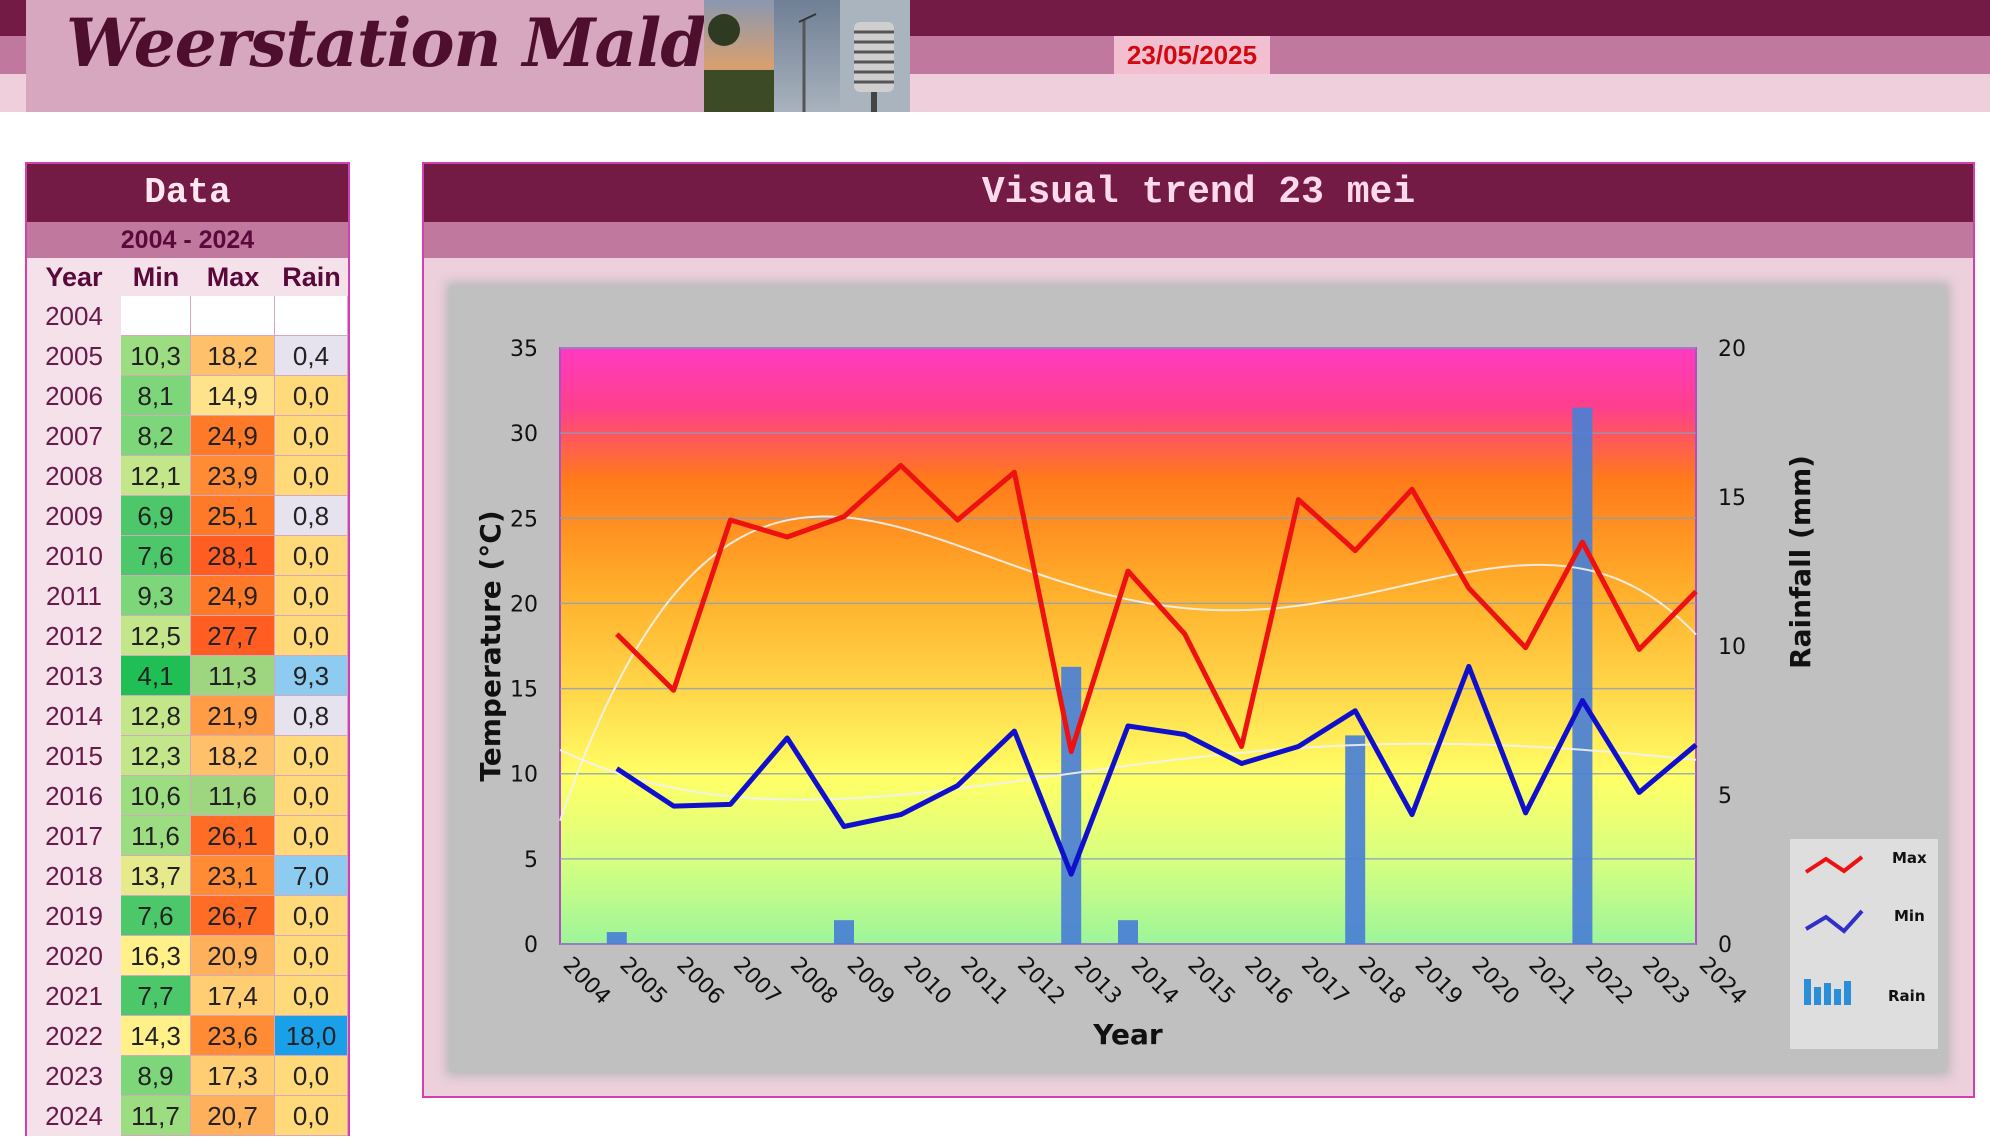 Image resolution: width=1990 pixels, height=1145 pixels. What do you see at coordinates (1725, 796) in the screenshot?
I see `y2-tick-label: 5` at bounding box center [1725, 796].